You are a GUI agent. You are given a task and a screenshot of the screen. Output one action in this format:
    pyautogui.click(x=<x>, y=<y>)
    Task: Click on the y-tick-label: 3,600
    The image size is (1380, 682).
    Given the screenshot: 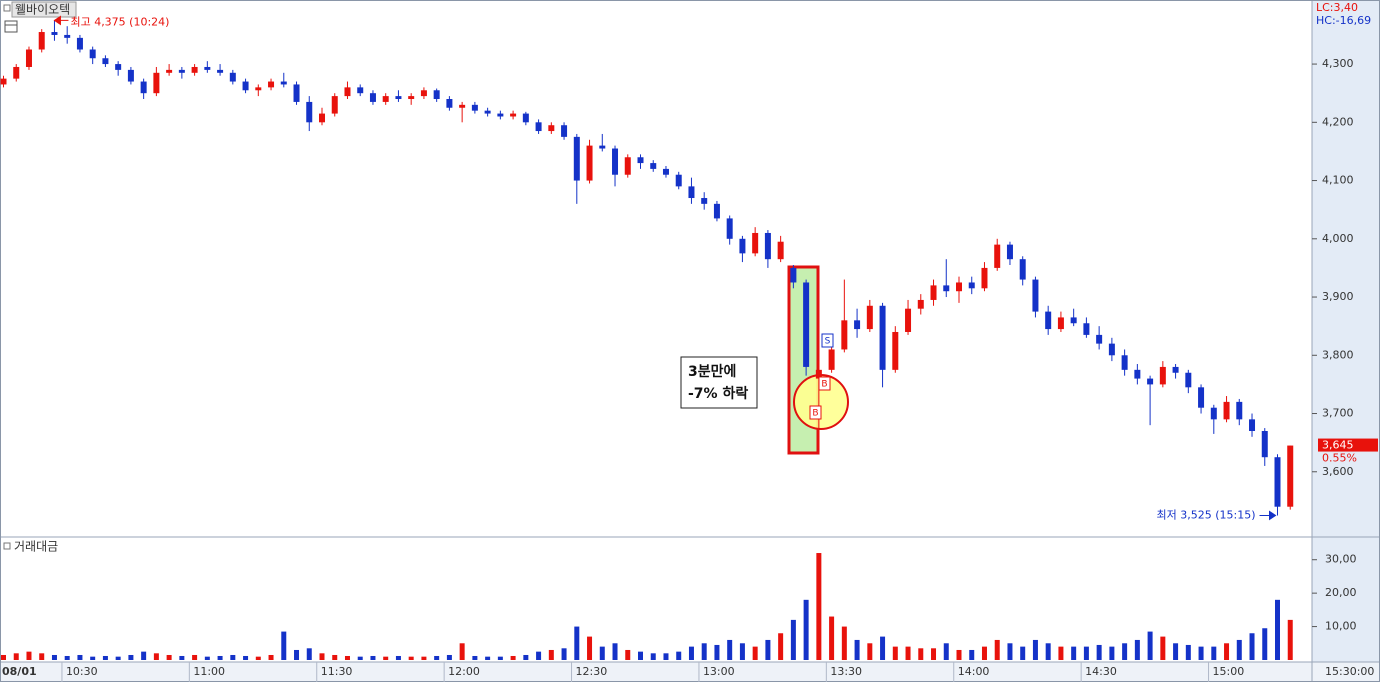 What is the action you would take?
    pyautogui.click(x=1338, y=471)
    